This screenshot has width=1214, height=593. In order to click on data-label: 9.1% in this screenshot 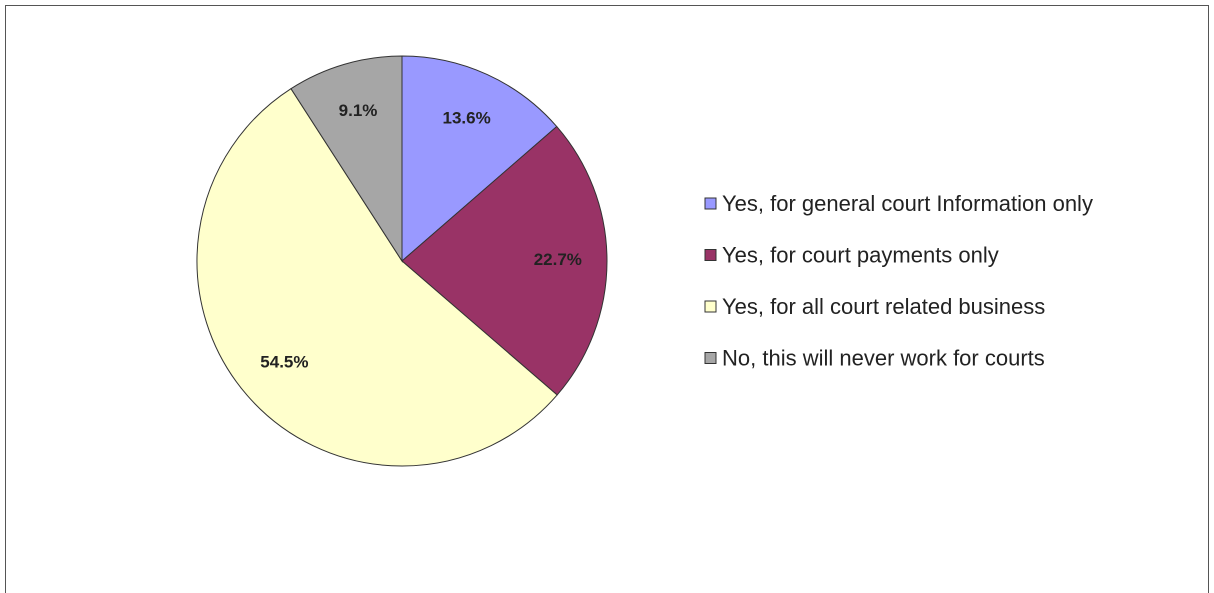, I will do `click(358, 110)`.